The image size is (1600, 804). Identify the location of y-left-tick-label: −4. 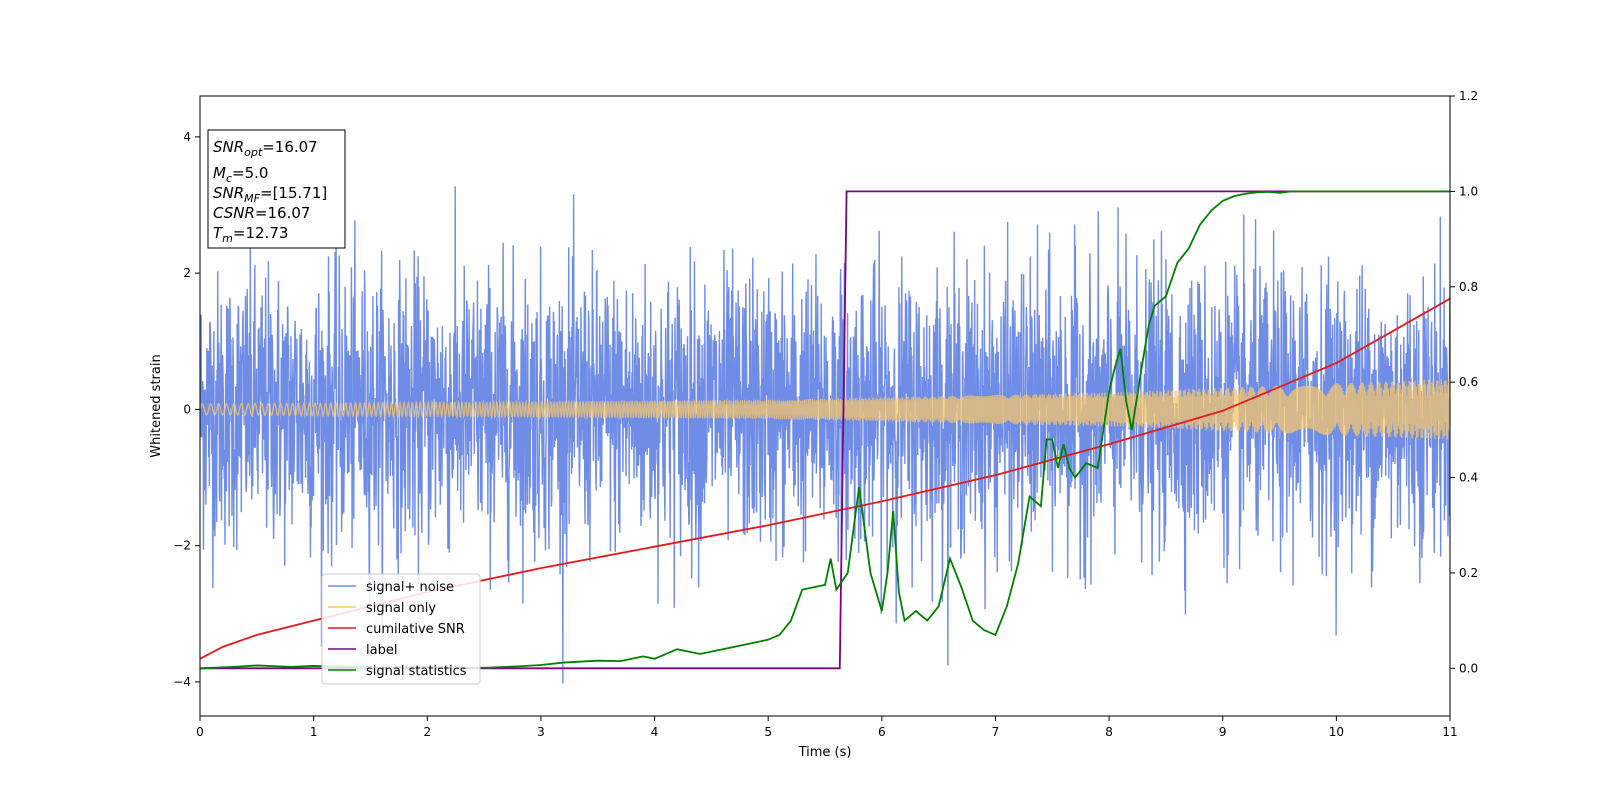
(182, 682).